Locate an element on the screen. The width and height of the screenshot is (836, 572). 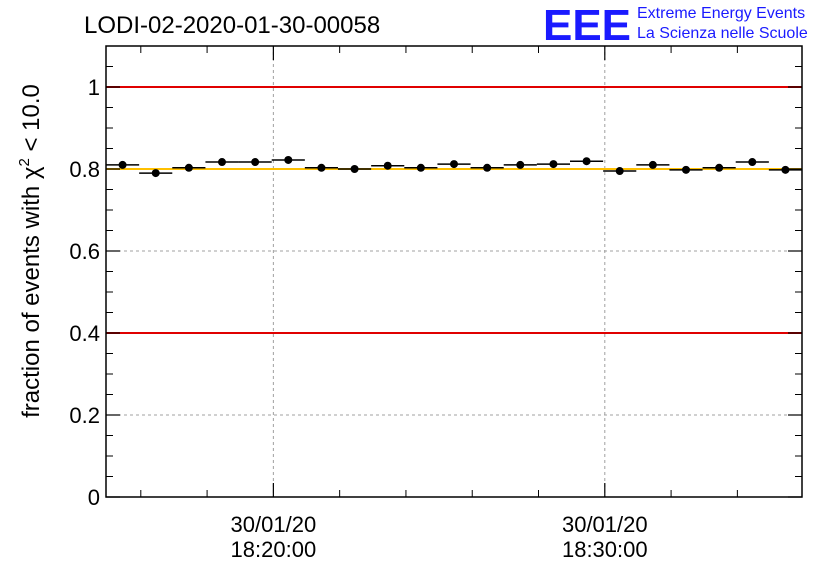
logo-line-2: La Scienza nelle Scuole is located at coordinates (722, 33).